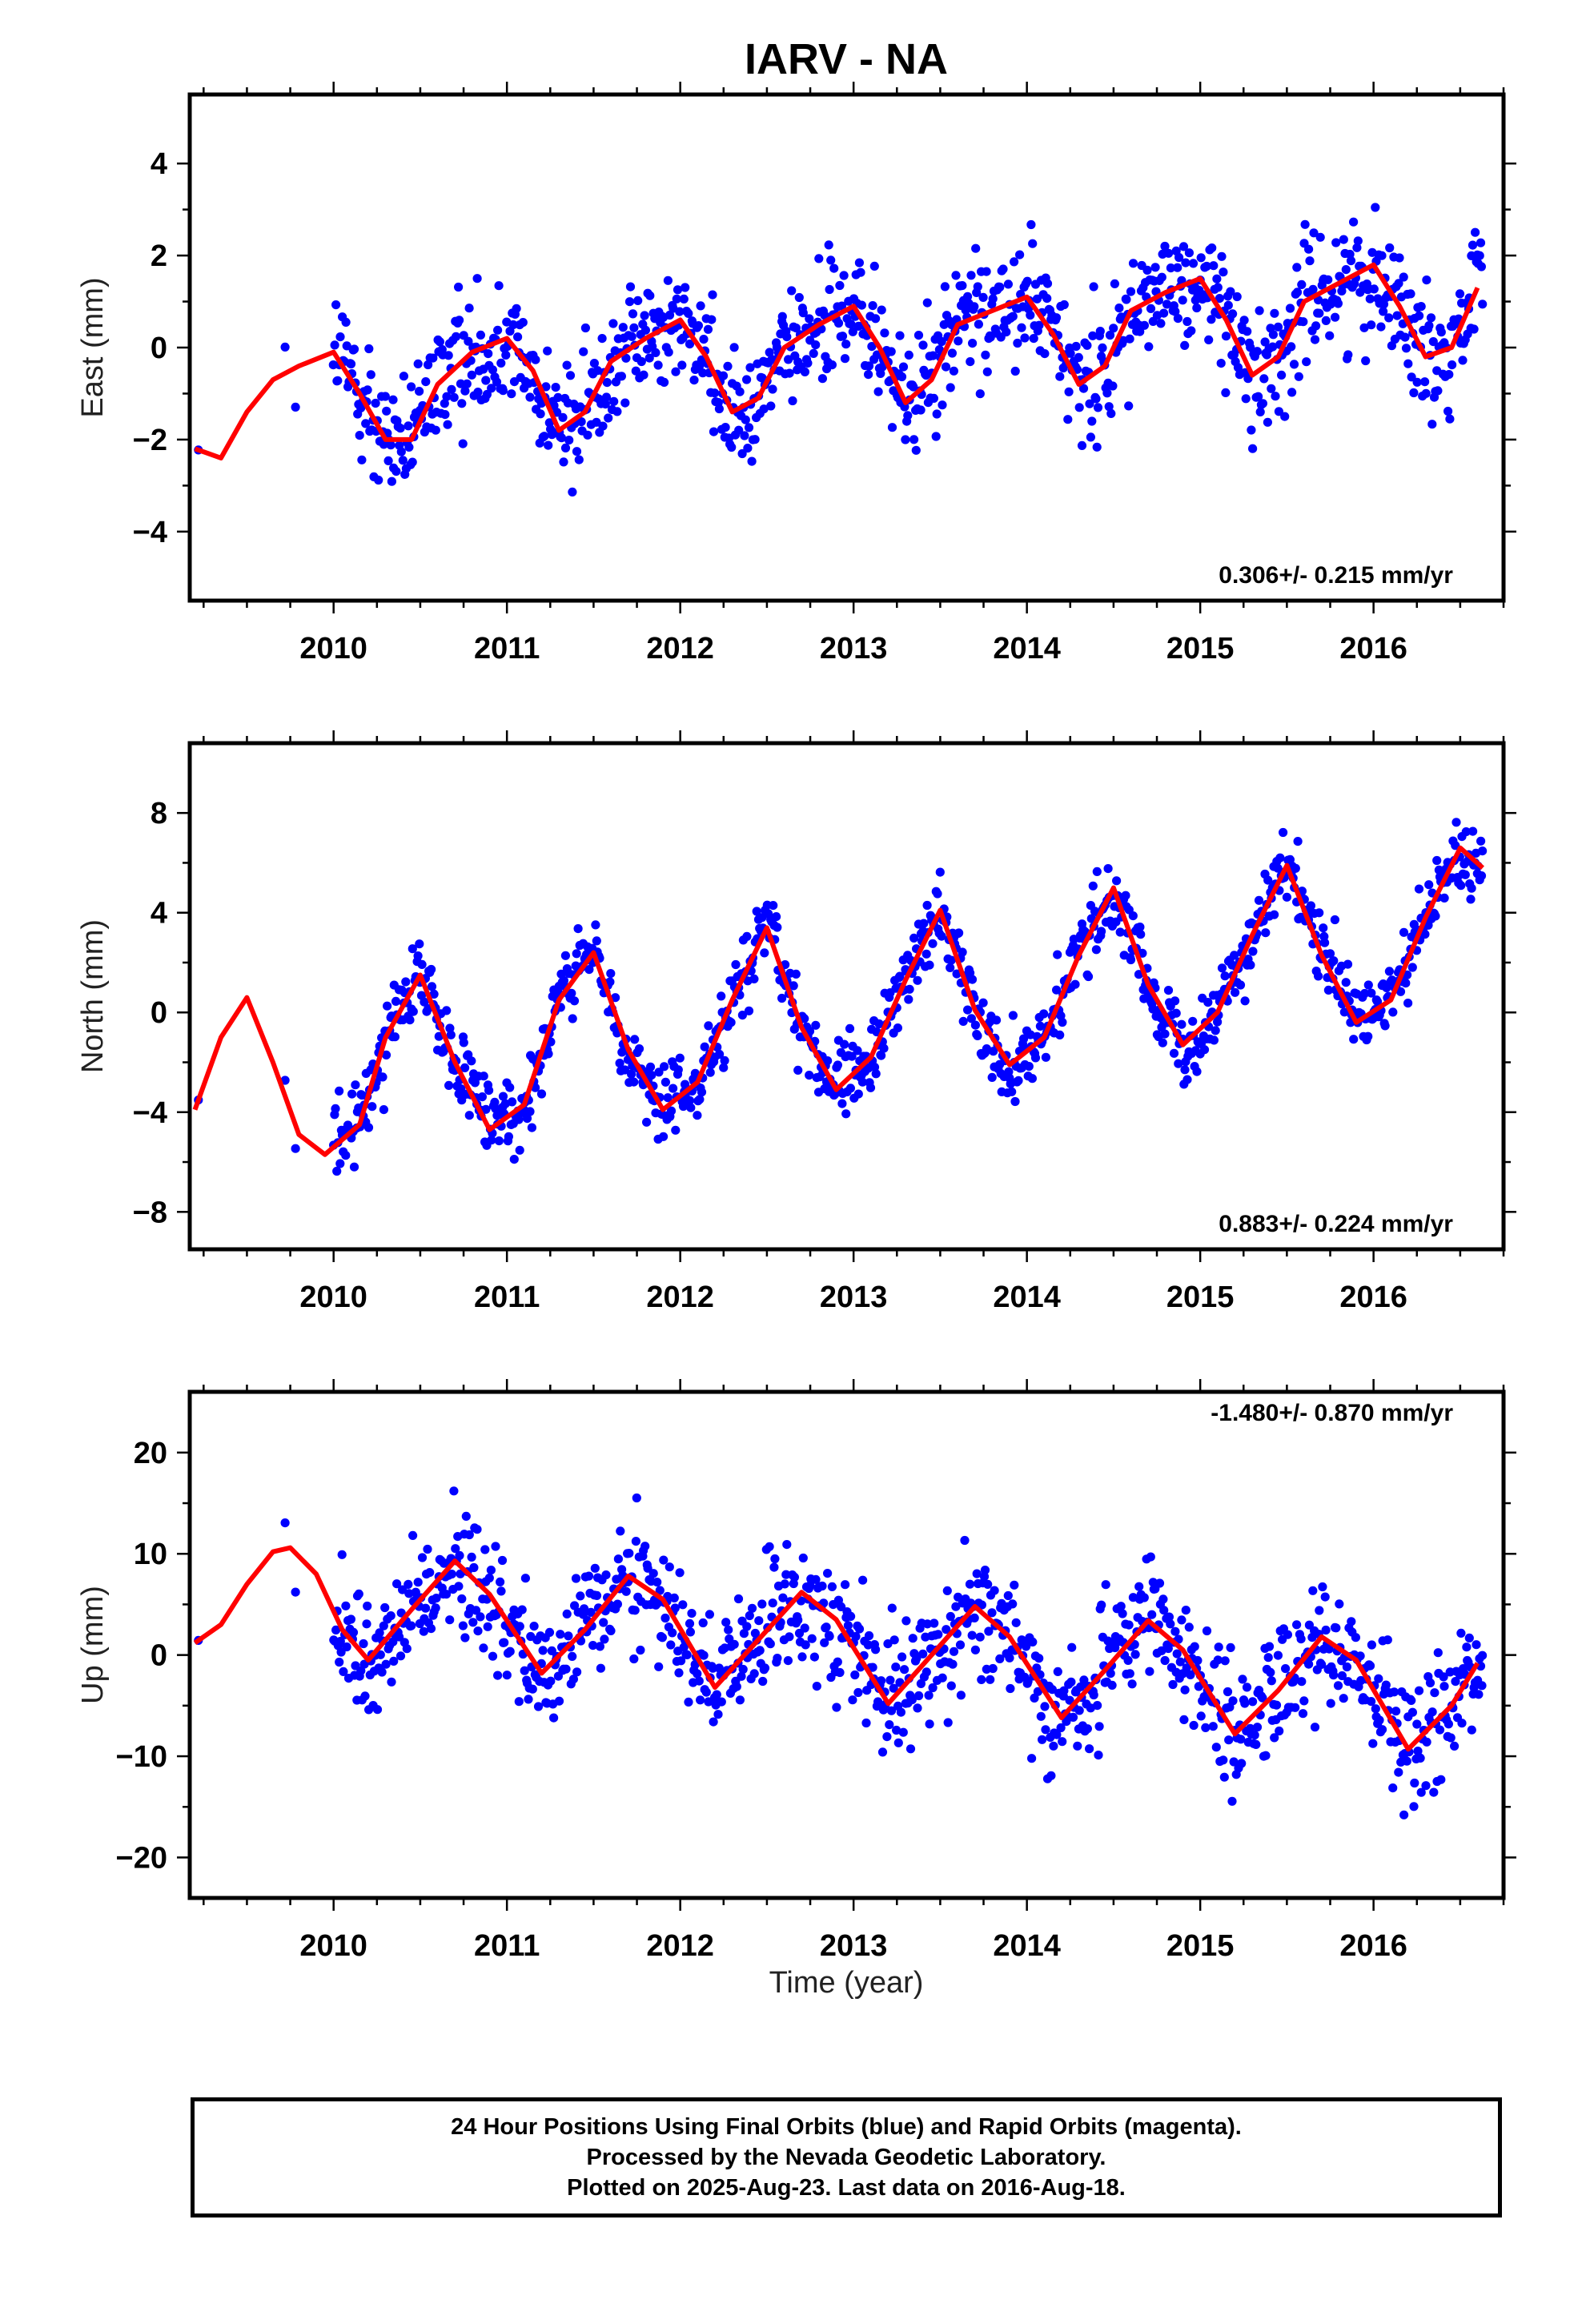  What do you see at coordinates (151, 1453) in the screenshot?
I see `y-tick-label: 20` at bounding box center [151, 1453].